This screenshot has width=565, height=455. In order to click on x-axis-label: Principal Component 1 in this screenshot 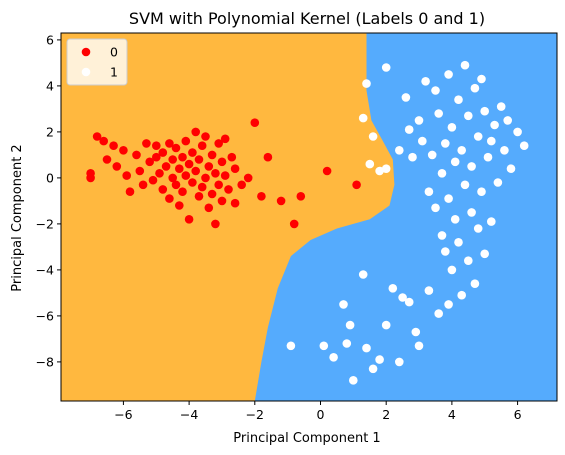, I will do `click(306, 438)`.